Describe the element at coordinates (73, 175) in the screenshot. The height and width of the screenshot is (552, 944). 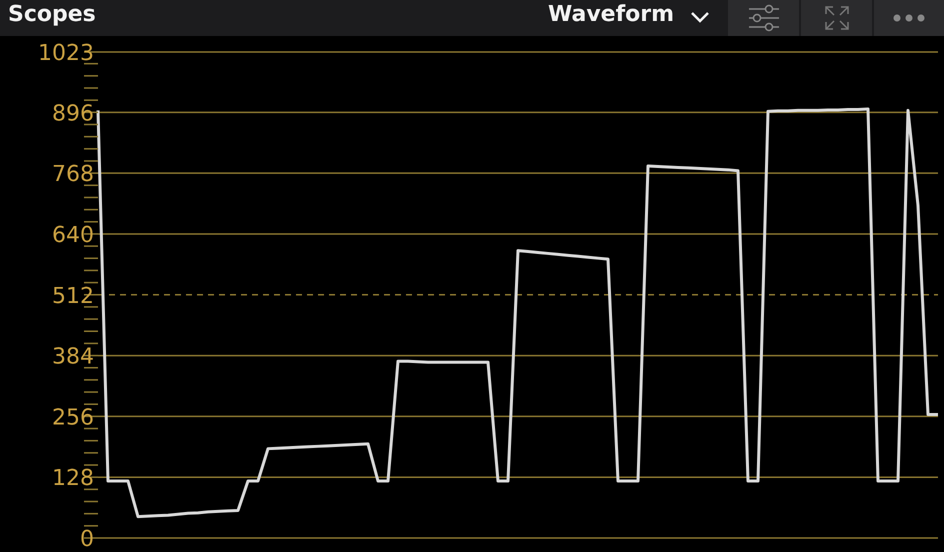
I see `y-tick-label: 768` at that location.